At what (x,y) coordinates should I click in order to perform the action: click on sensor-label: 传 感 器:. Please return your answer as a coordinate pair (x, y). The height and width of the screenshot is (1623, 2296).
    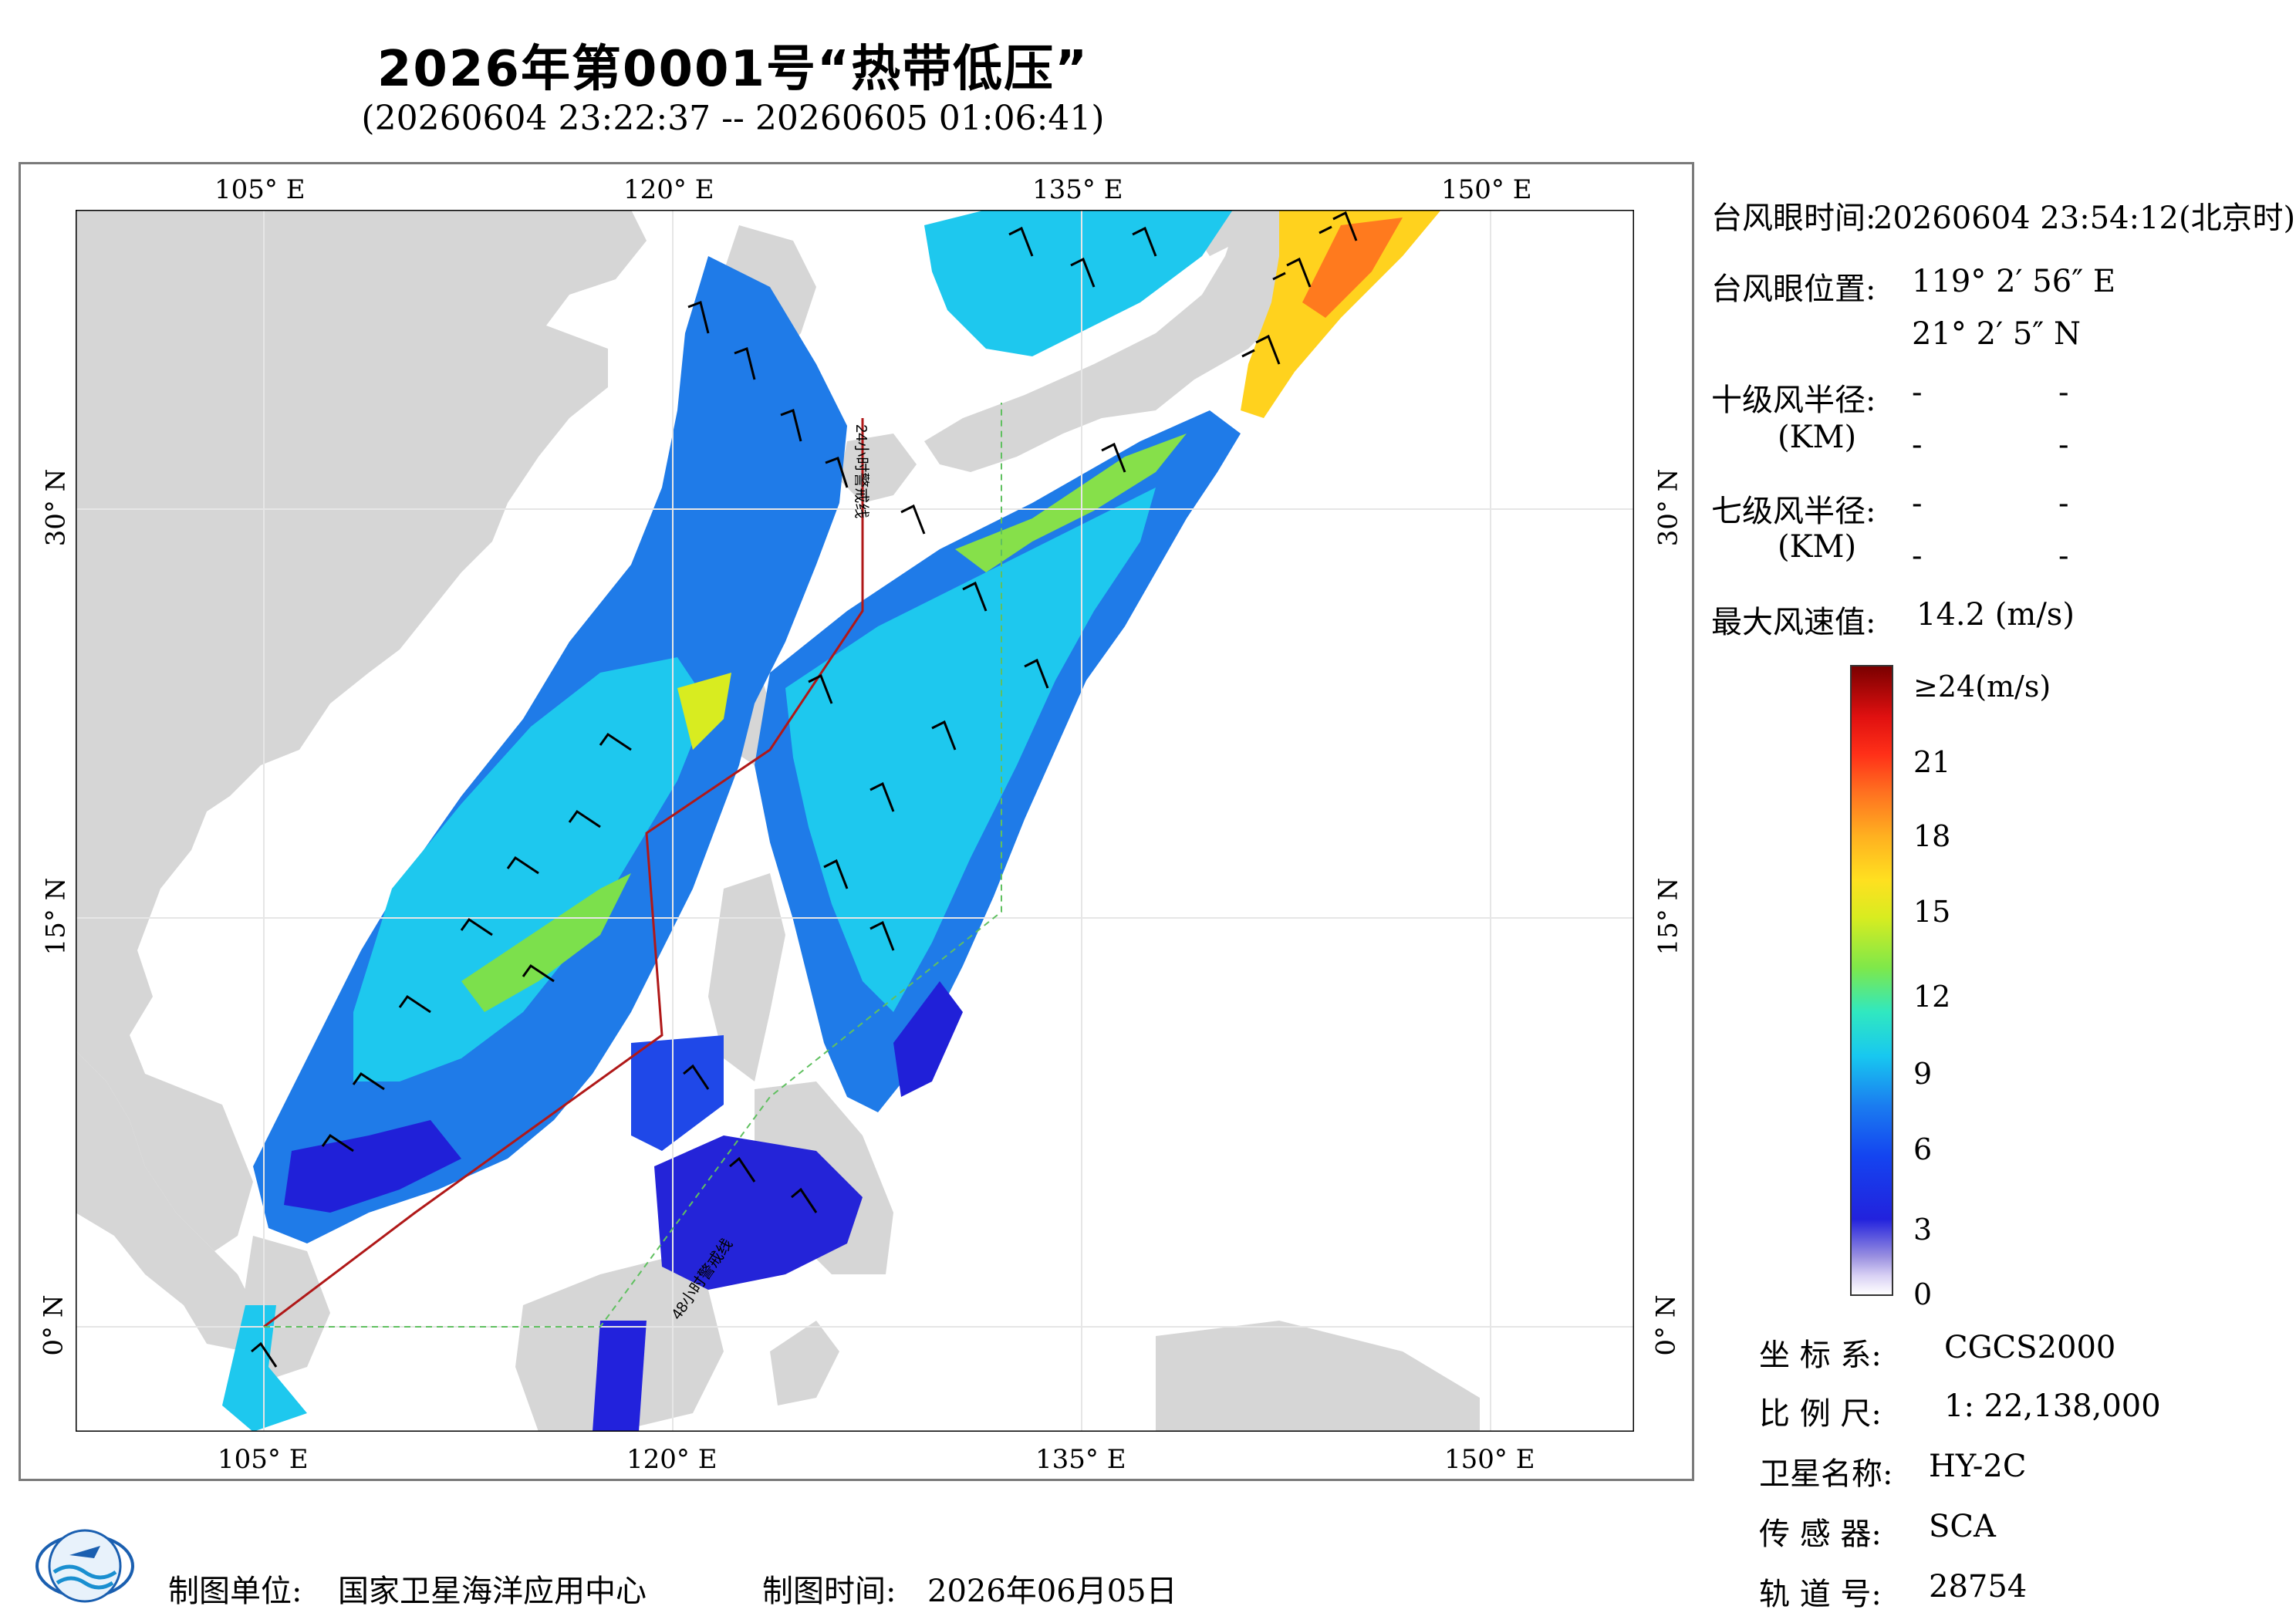
    Looking at the image, I should click on (1820, 1534).